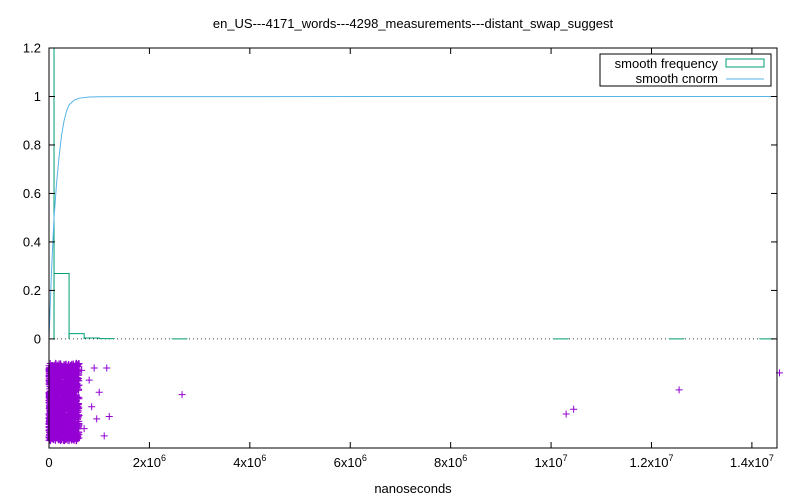 The image size is (800, 500). What do you see at coordinates (550, 461) in the screenshot?
I see `x-tick-label: 1x10⁷` at bounding box center [550, 461].